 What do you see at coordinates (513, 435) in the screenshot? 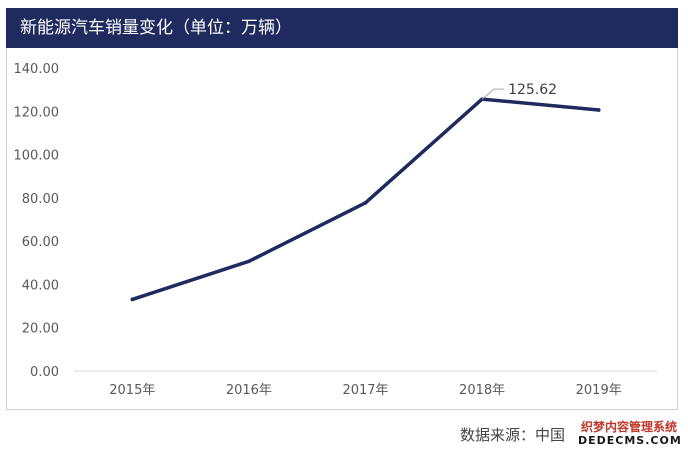
I see `data-source-note: 数据来源：中国` at bounding box center [513, 435].